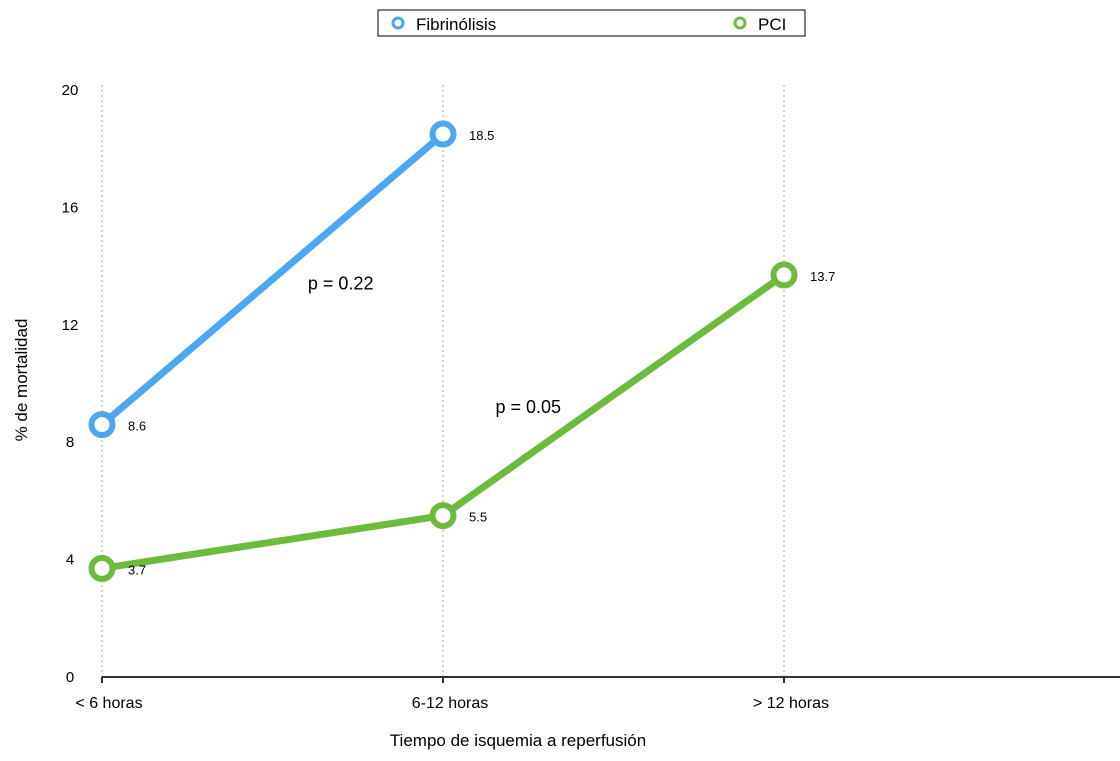 This screenshot has height=761, width=1120. I want to click on data-label-pci-3: 13.7, so click(822, 276).